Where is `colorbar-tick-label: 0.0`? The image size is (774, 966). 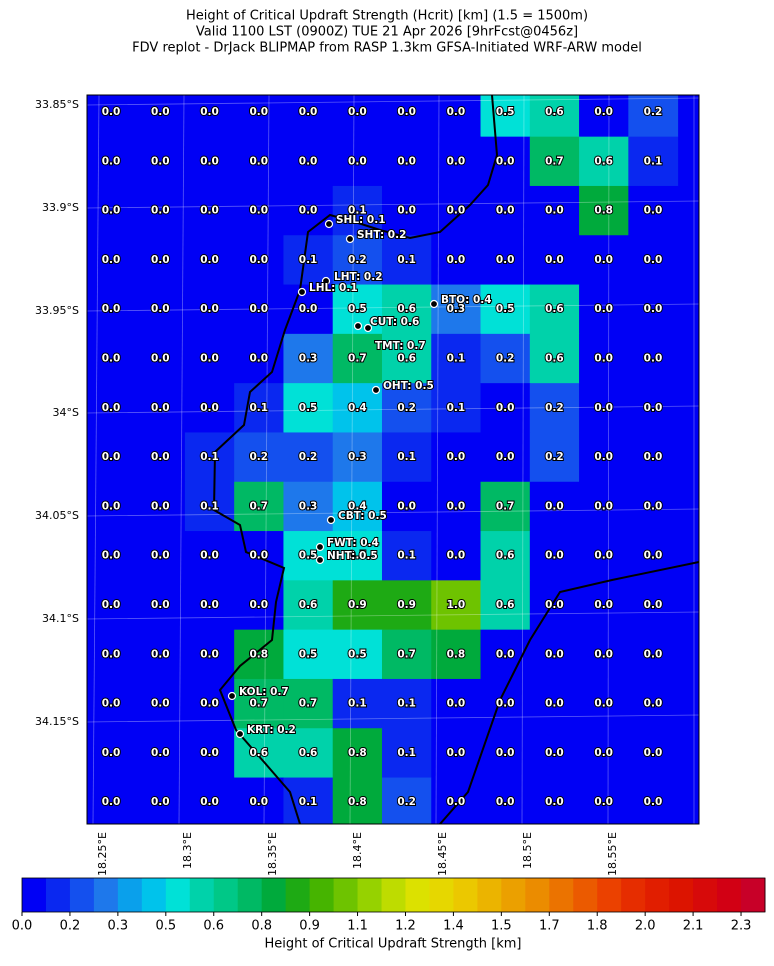
colorbar-tick-label: 0.0 is located at coordinates (22, 926).